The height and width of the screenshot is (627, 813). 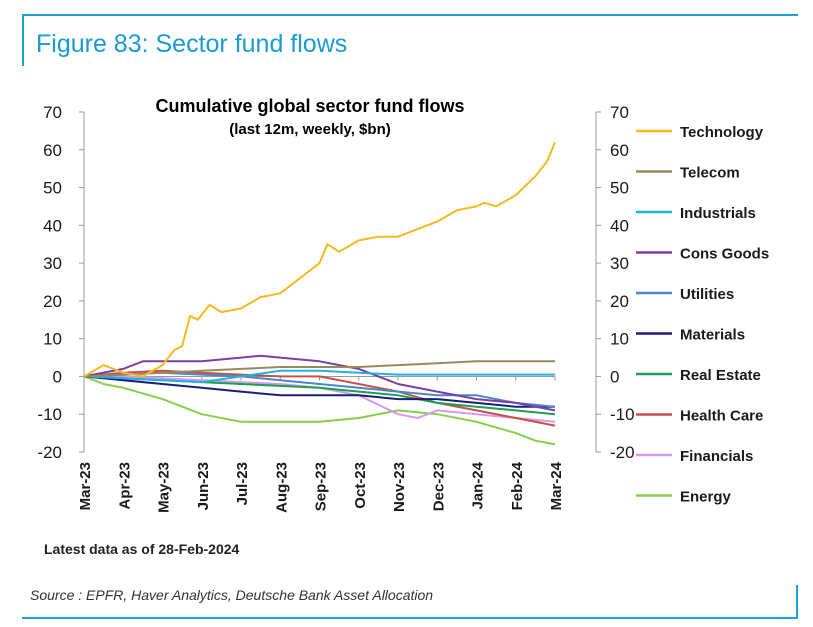 I want to click on figure-title: Figure 83: Sector fund flows, so click(x=192, y=44).